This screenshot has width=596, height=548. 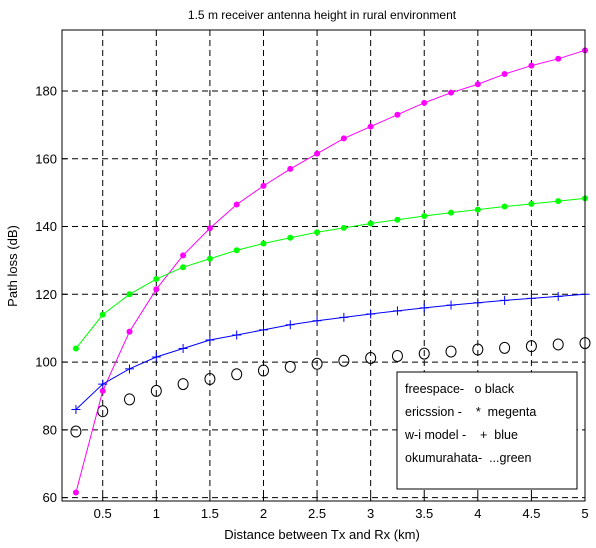 What do you see at coordinates (461, 435) in the screenshot?
I see `legend-entry-wi-model: w-i model - + blue` at bounding box center [461, 435].